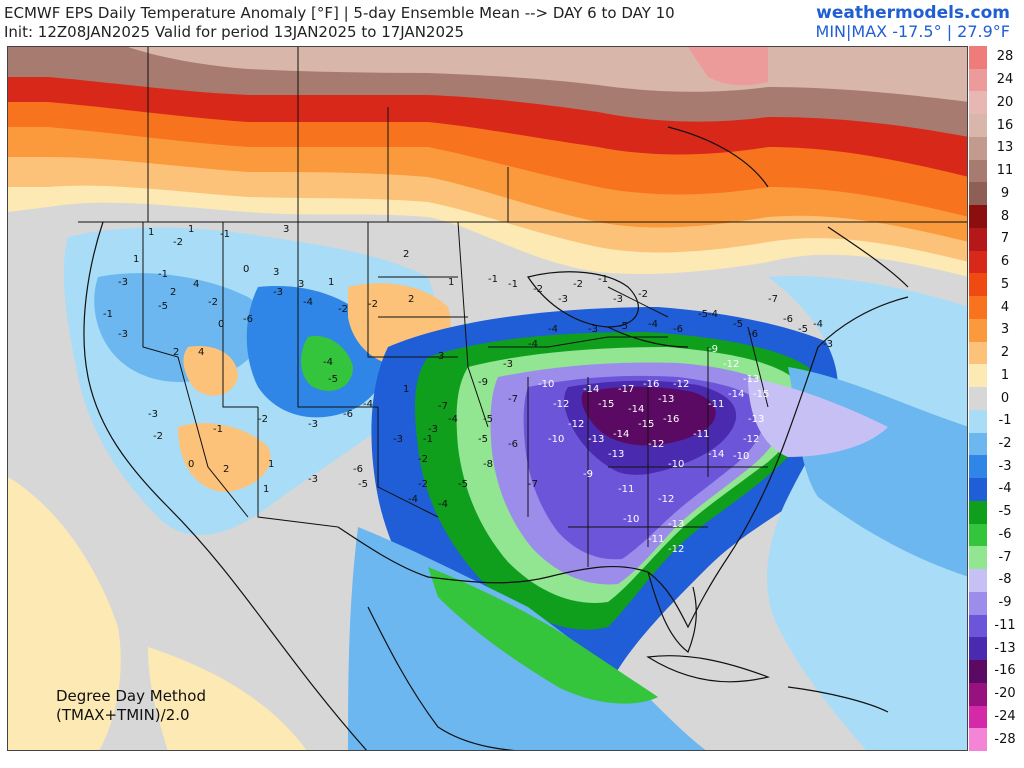 The image size is (1024, 768). Describe the element at coordinates (621, 434) in the screenshot. I see `label: -14` at that location.